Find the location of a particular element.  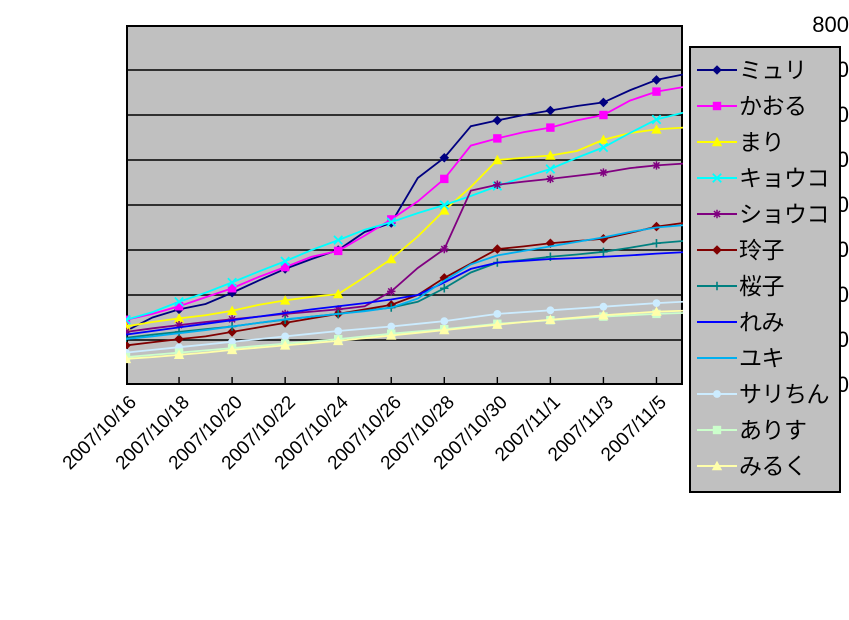

legend-item: 玲子 is located at coordinates (767, 250).